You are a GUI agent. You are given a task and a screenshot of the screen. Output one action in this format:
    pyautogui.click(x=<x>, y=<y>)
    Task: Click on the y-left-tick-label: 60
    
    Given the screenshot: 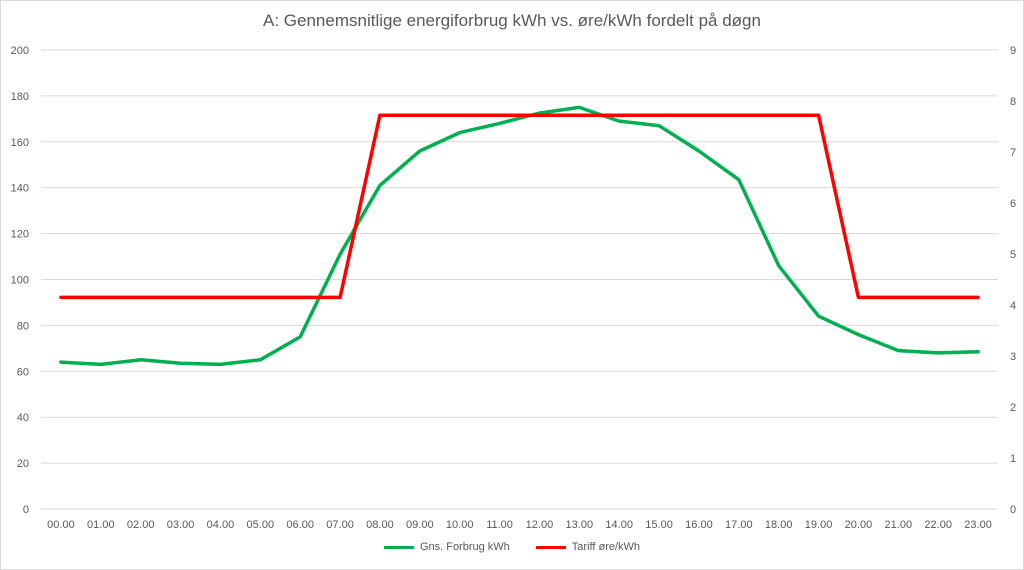 What is the action you would take?
    pyautogui.click(x=23, y=372)
    